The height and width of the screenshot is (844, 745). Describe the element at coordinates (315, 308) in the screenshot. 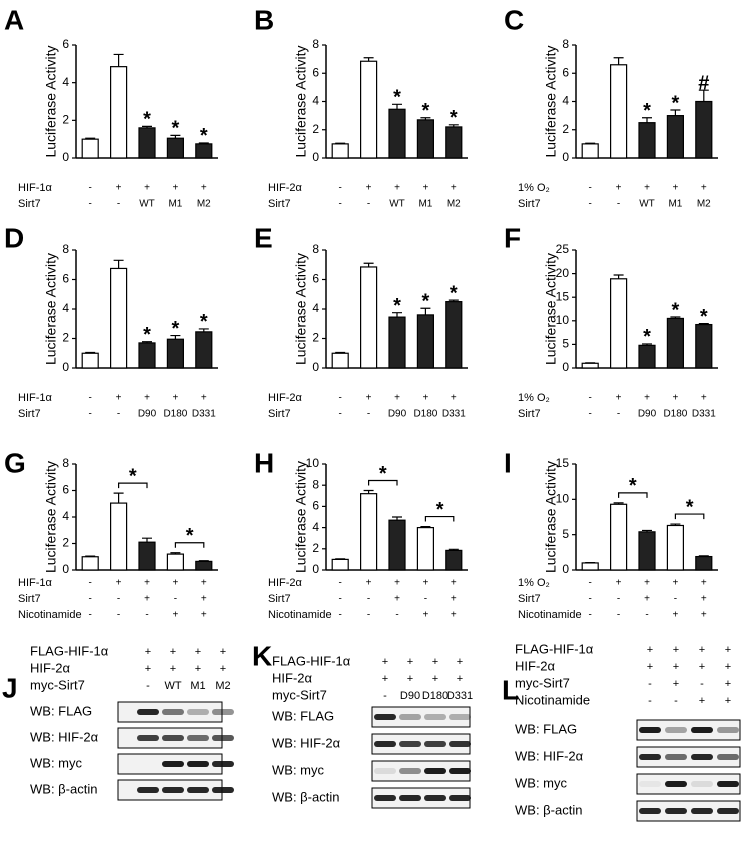

I see `y-tick-label: 4` at that location.